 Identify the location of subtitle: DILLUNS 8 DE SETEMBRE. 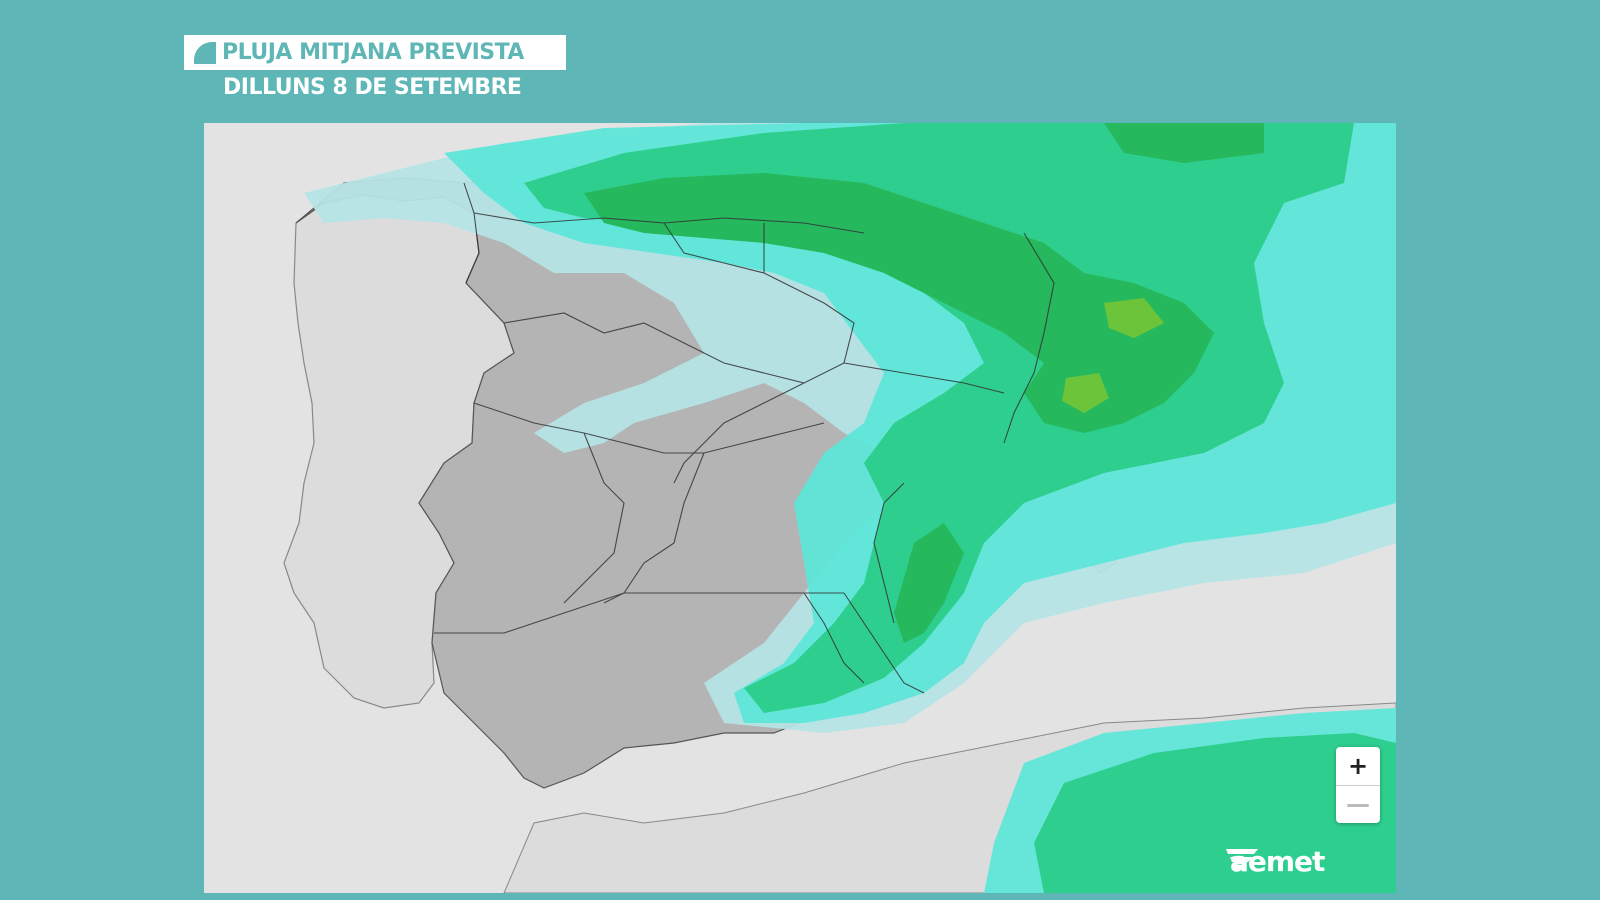
(372, 87).